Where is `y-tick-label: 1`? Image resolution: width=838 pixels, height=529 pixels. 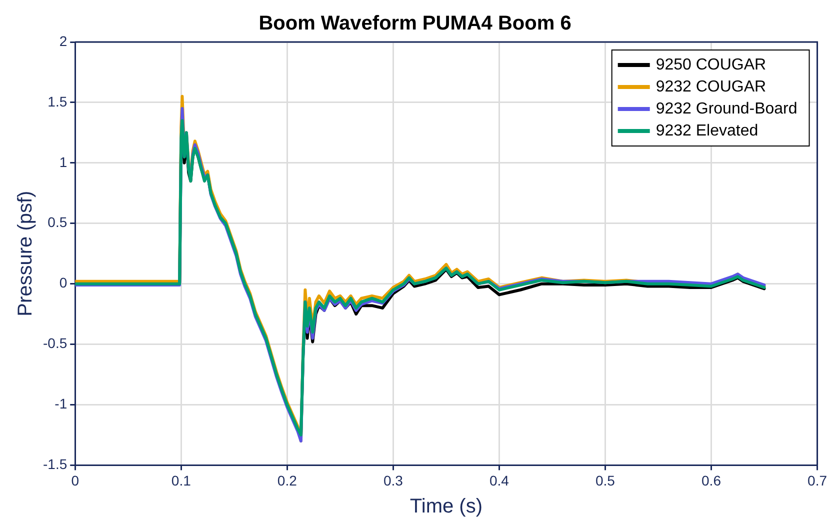
y-tick-label: 1 is located at coordinates (63, 162).